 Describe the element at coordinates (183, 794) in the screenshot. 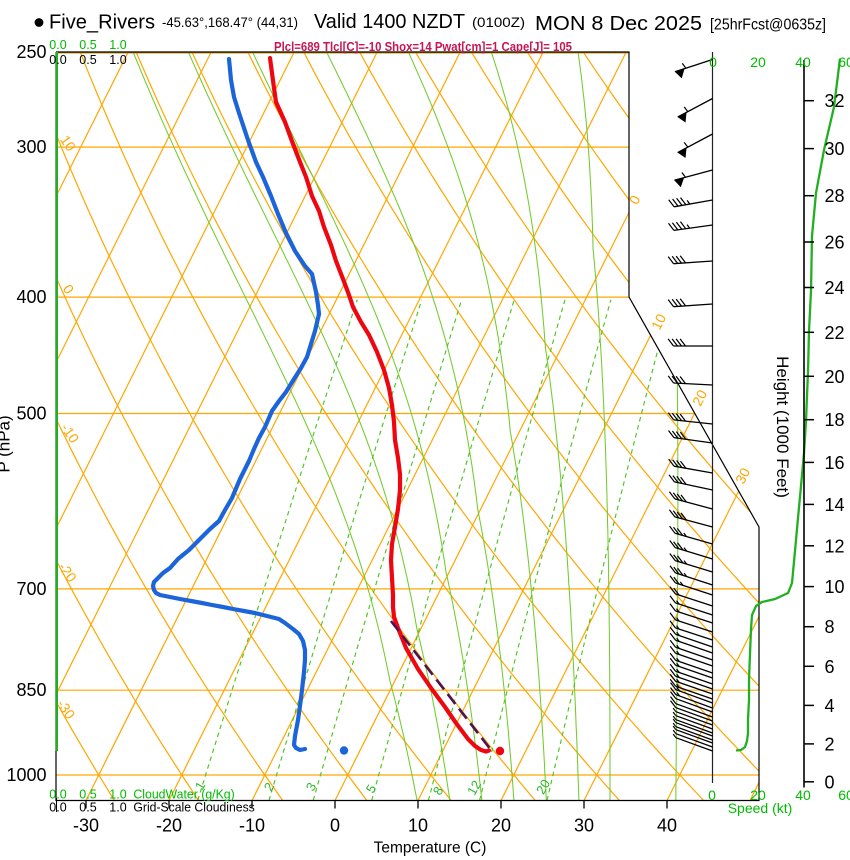

I see `svg-text: CloudWater (g/Kg)` at that location.